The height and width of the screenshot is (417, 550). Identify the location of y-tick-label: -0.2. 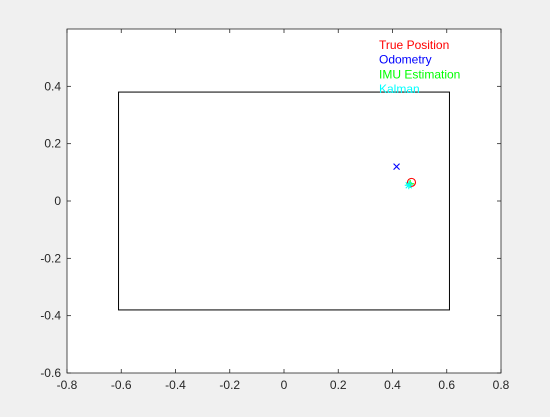
(50, 258).